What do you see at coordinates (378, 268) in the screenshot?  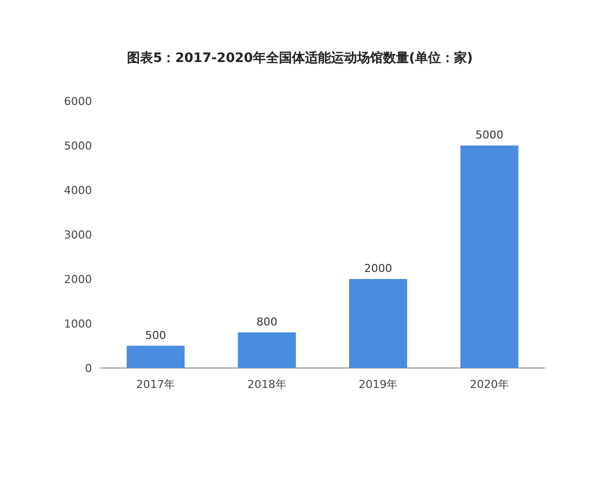 I see `data-label: 2000` at bounding box center [378, 268].